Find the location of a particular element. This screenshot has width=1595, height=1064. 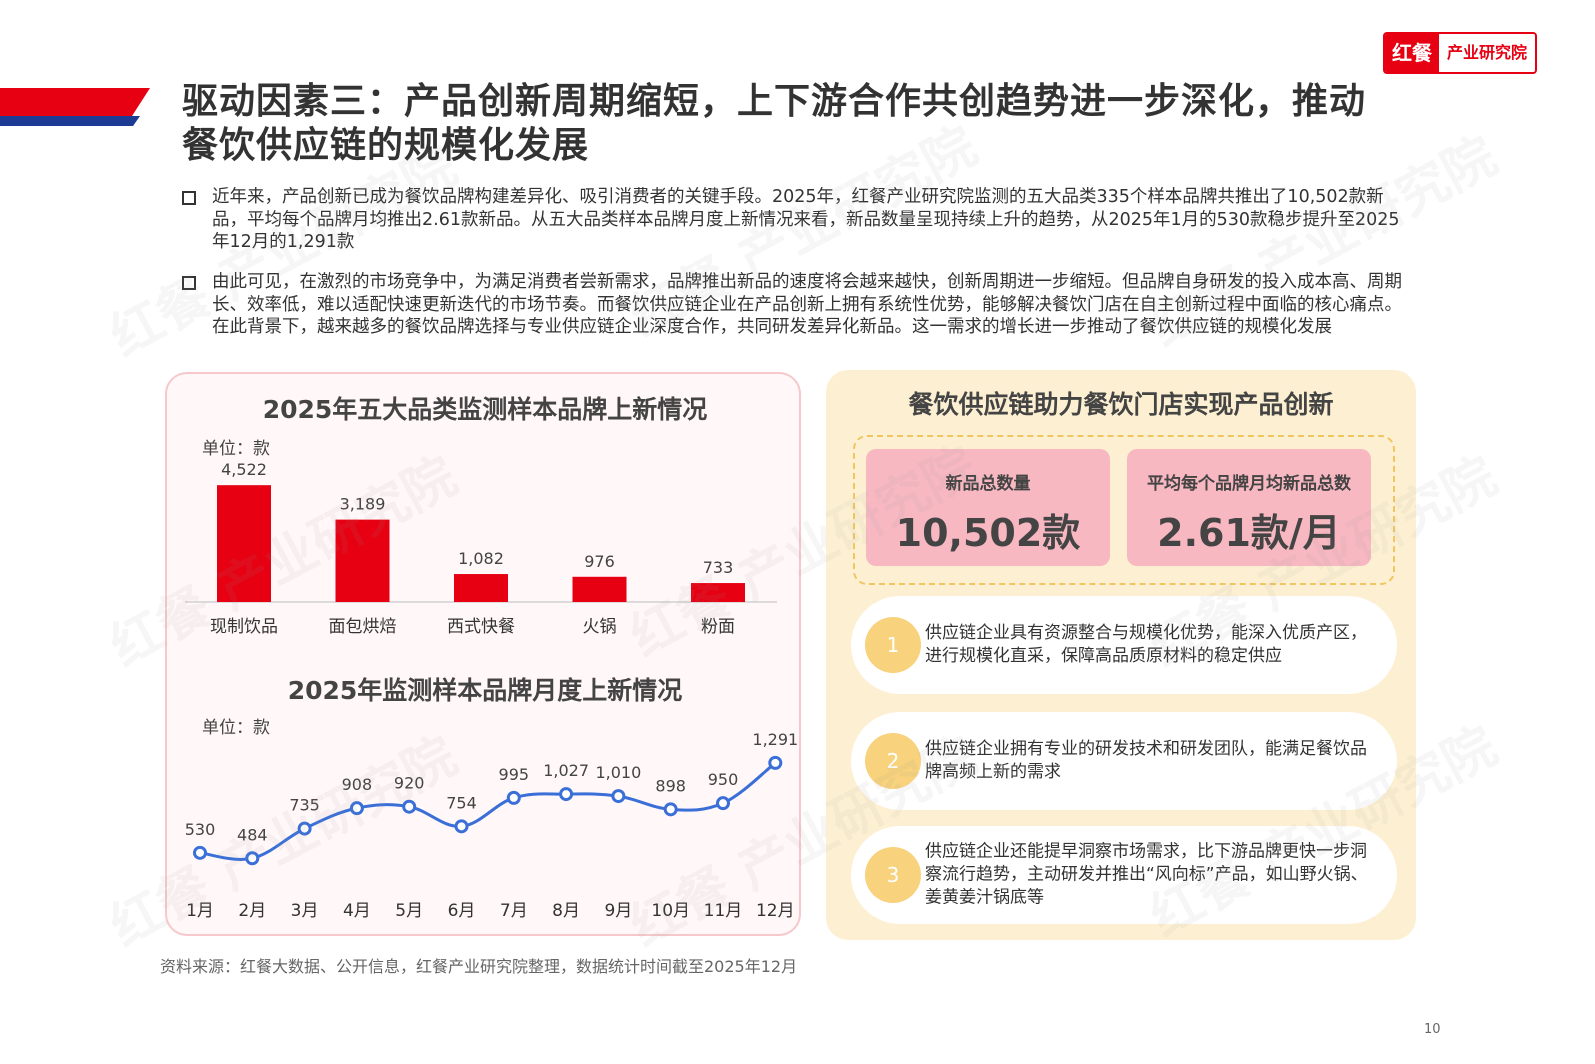

supply-chain-title: 餐饮供应链助力餐饮门店实现产品创新 is located at coordinates (1121, 404).